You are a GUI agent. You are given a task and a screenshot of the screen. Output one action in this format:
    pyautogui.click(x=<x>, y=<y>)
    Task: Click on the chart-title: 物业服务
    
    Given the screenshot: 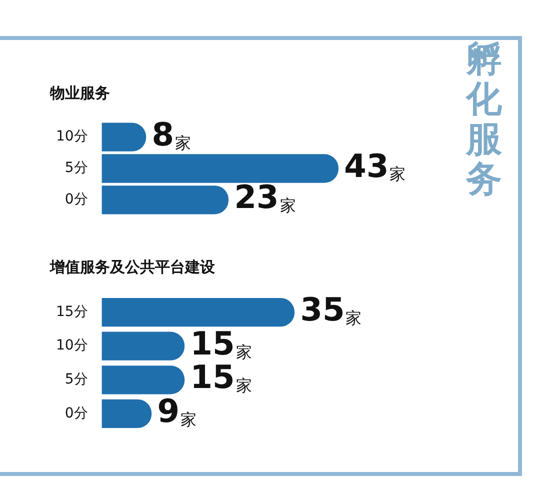 What is the action you would take?
    pyautogui.click(x=80, y=93)
    